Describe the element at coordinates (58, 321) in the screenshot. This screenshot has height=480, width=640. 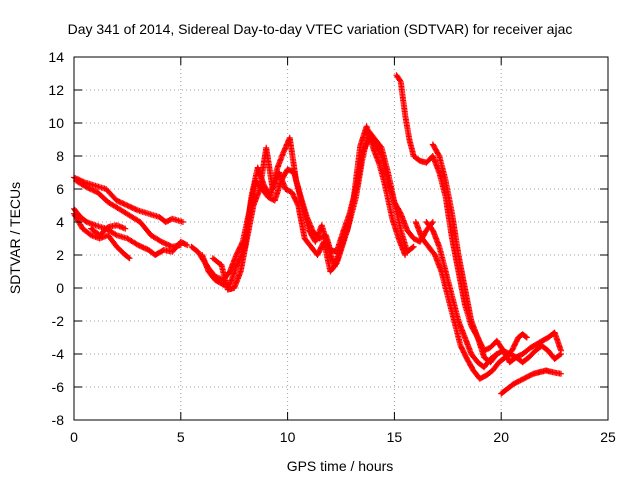
I see `y-tick-label: -2` at that location.